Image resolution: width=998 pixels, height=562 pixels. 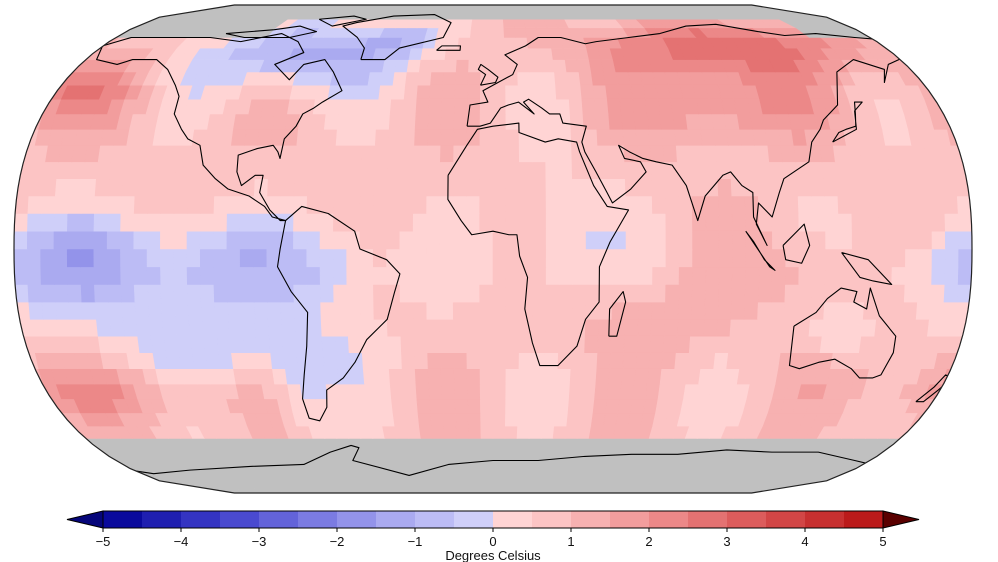 I want to click on coastline, so click(x=847, y=122).